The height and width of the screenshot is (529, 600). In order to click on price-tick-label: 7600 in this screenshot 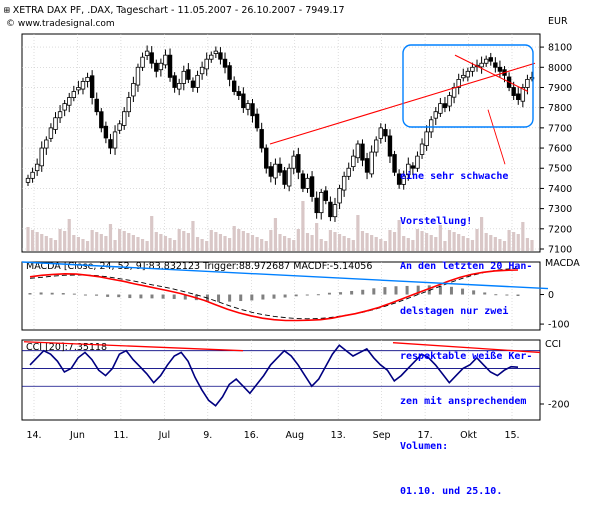, I will do `click(560, 149)`.